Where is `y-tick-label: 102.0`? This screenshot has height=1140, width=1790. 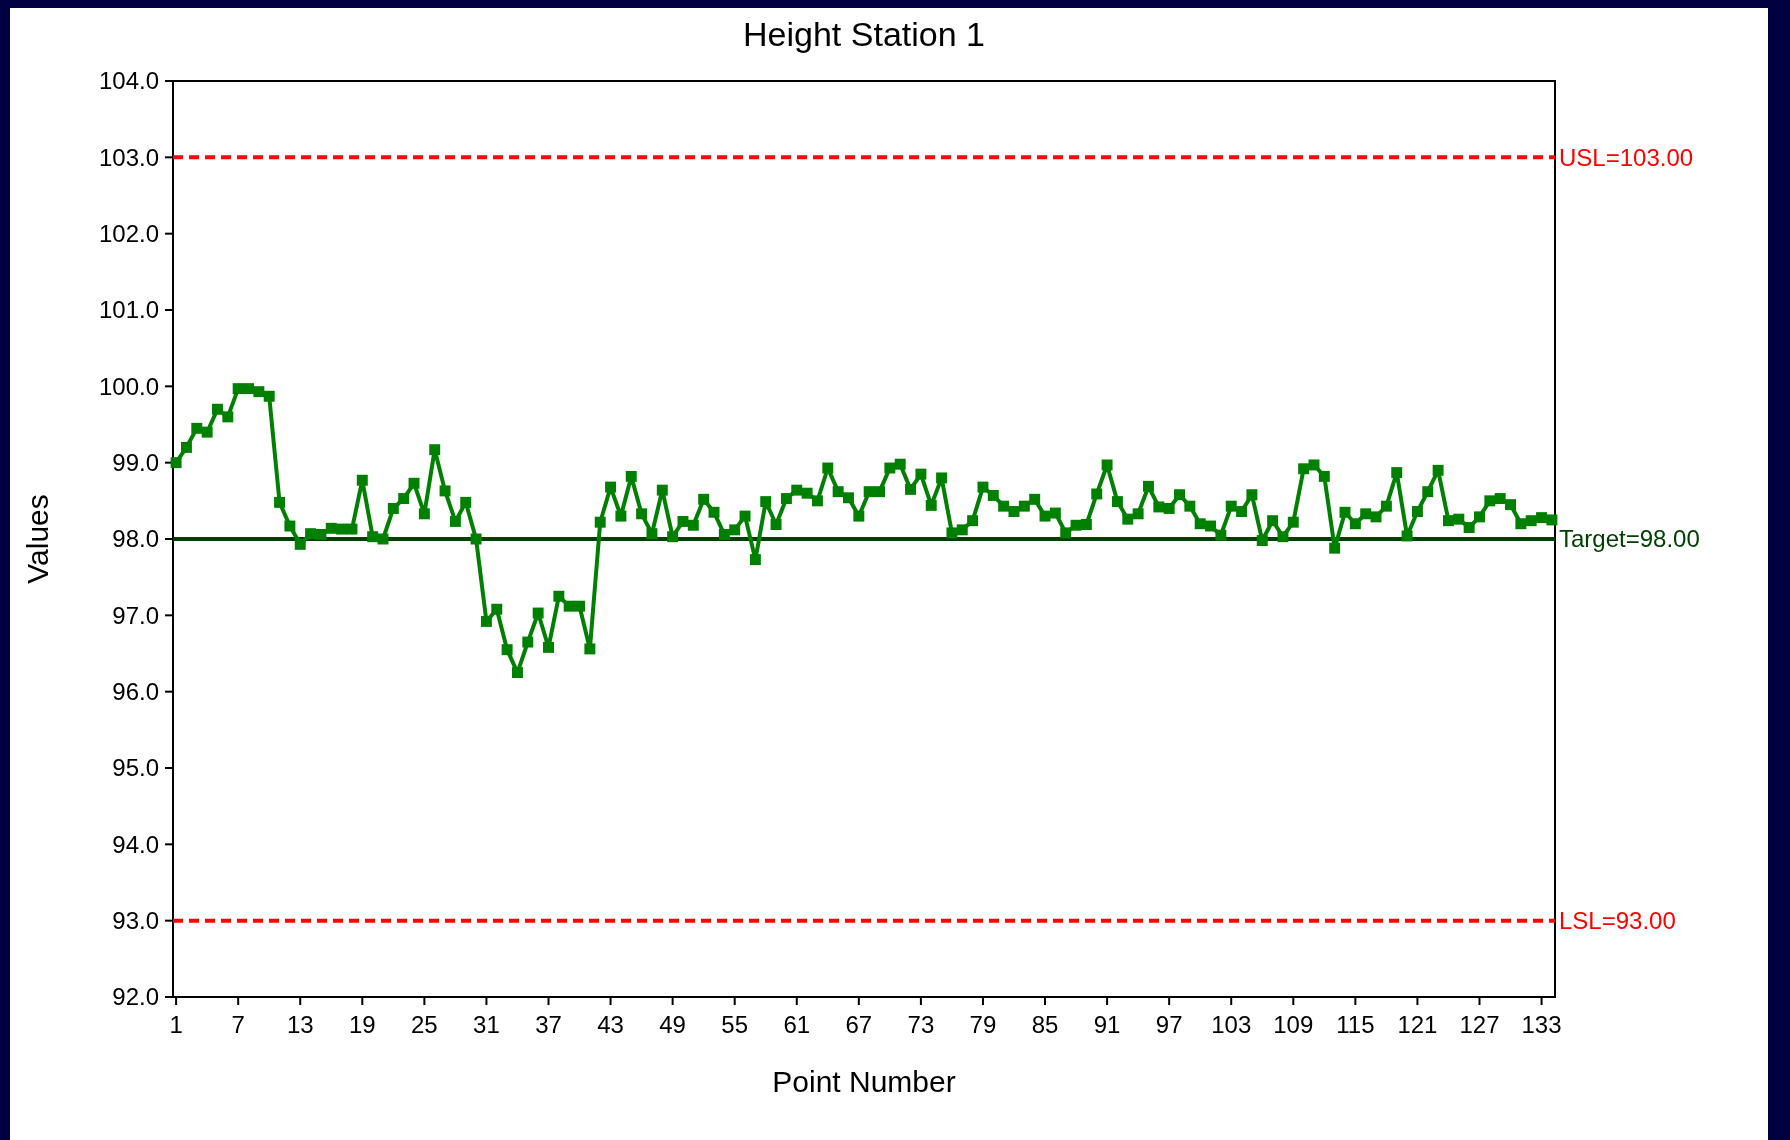
y-tick-label: 102.0 is located at coordinates (128, 234).